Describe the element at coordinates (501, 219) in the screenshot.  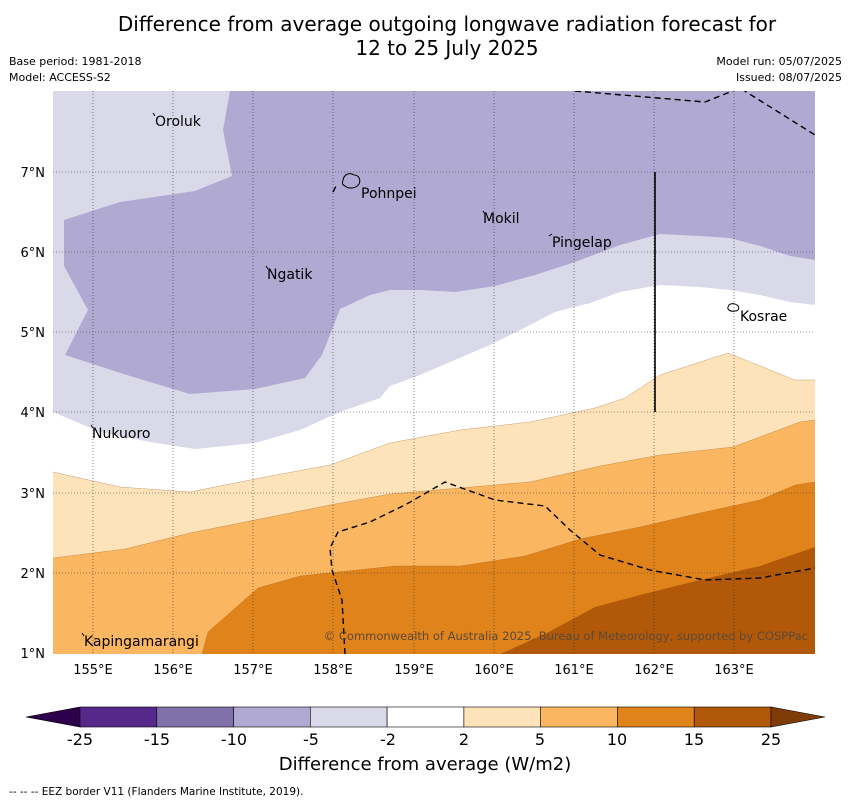
I see `place-label-mokil: Mokil` at that location.